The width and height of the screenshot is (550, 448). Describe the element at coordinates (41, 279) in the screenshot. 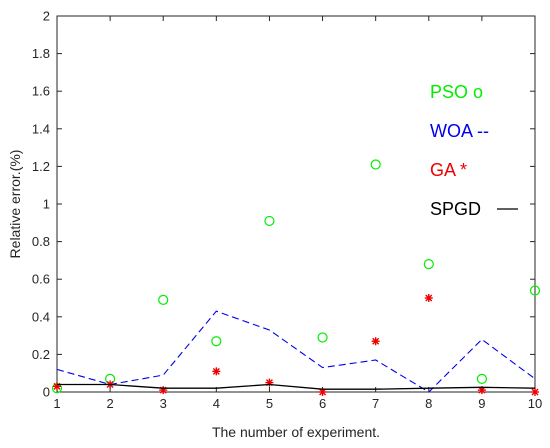

I see `y-tick-label: 0.6` at that location.